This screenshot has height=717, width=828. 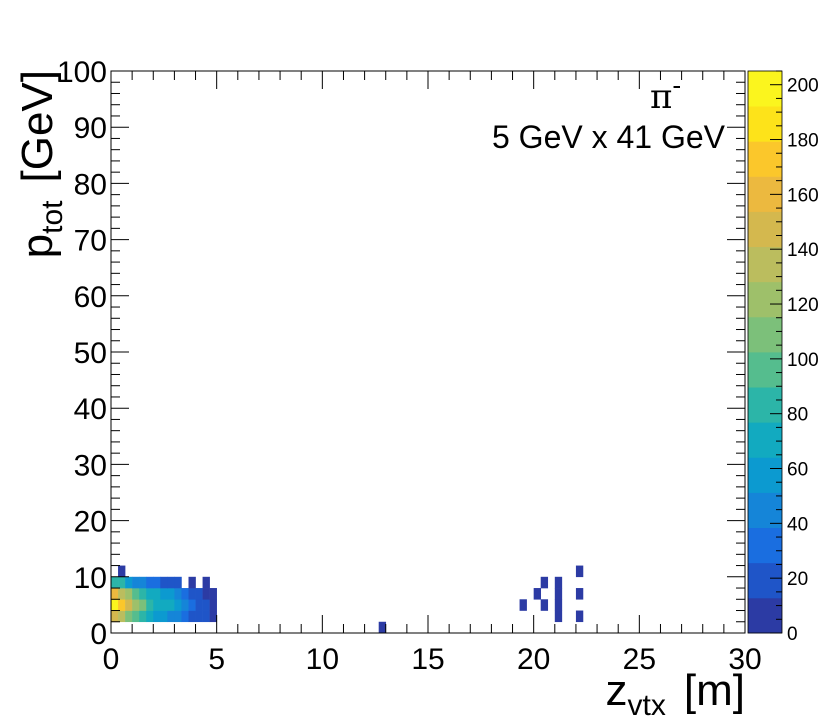 I want to click on x-axis-title: zvtx [m], so click(x=675, y=691).